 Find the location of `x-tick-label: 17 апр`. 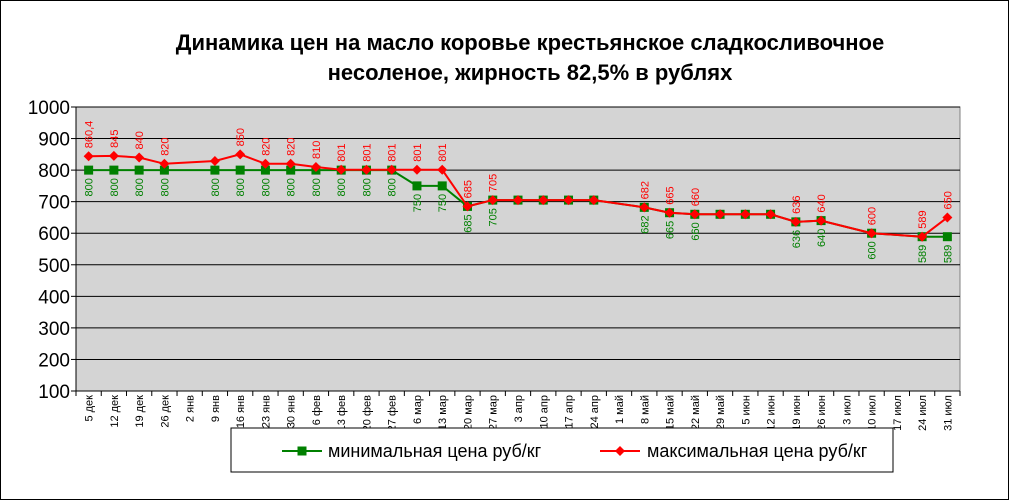

x-tick-label: 17 апр is located at coordinates (570, 411).